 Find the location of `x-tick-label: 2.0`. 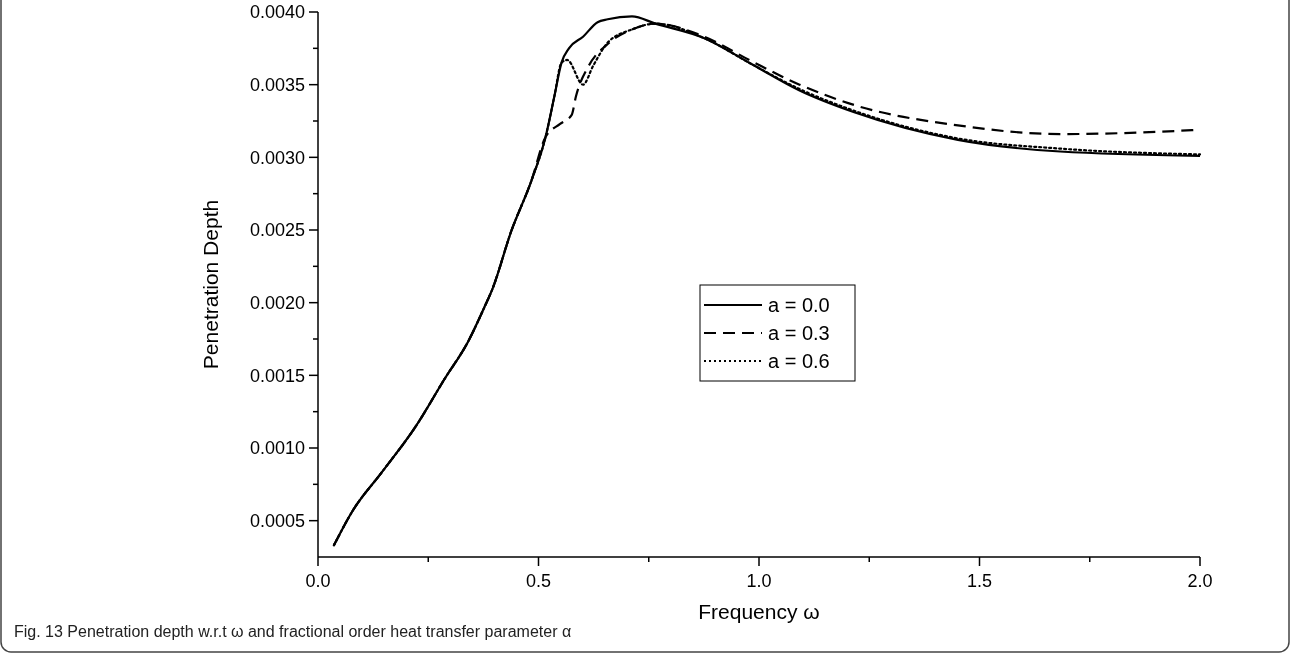

x-tick-label: 2.0 is located at coordinates (1200, 581).